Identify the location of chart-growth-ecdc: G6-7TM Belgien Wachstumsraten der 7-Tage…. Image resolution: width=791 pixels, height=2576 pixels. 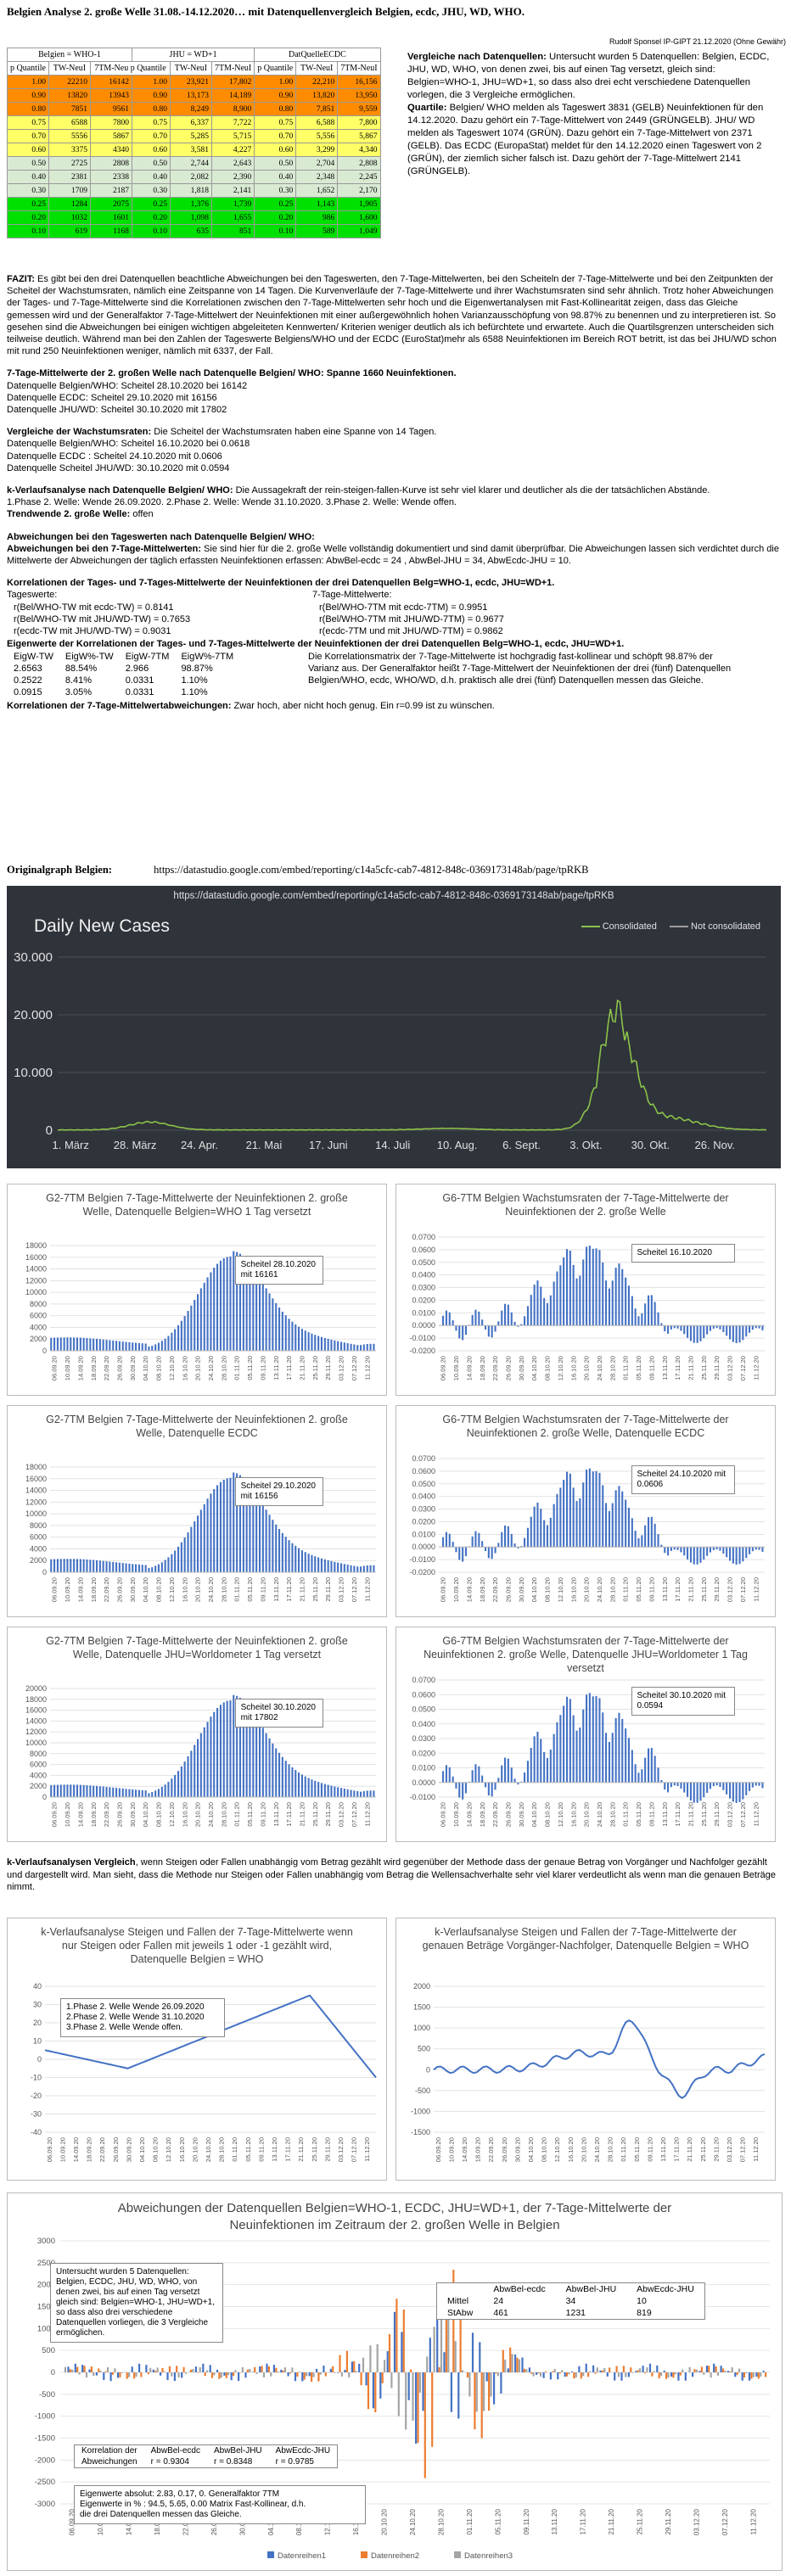
(586, 1511).